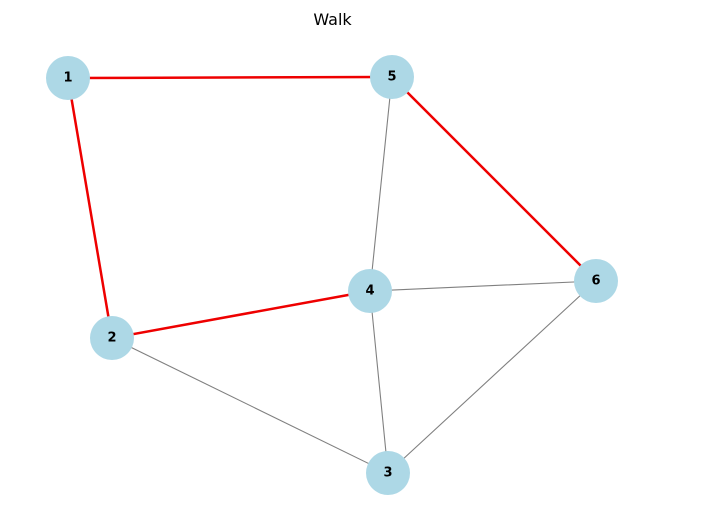 This screenshot has width=705, height=521. I want to click on node-4: 4, so click(370, 291).